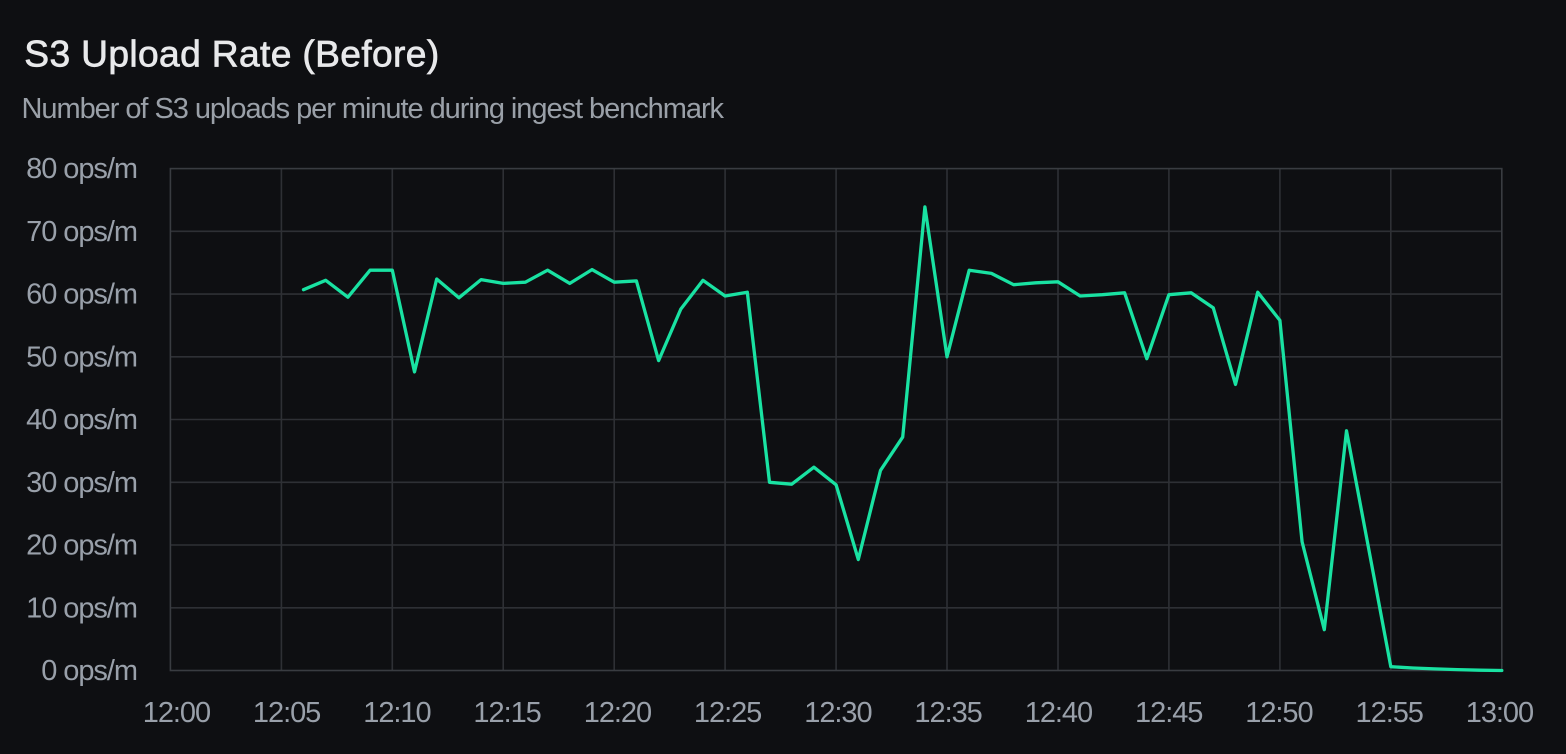 Image resolution: width=1566 pixels, height=754 pixels. Describe the element at coordinates (176, 713) in the screenshot. I see `svg-text: 12:00` at that location.